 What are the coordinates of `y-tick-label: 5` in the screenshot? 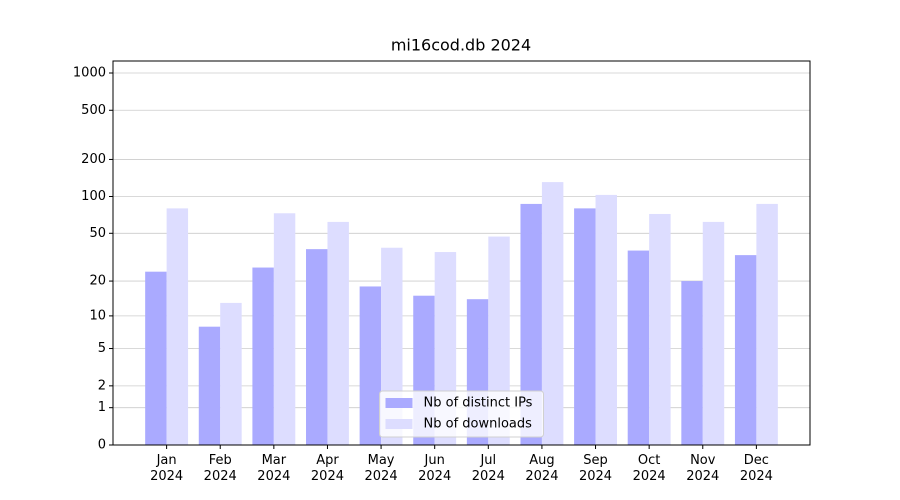 It's located at (102, 348).